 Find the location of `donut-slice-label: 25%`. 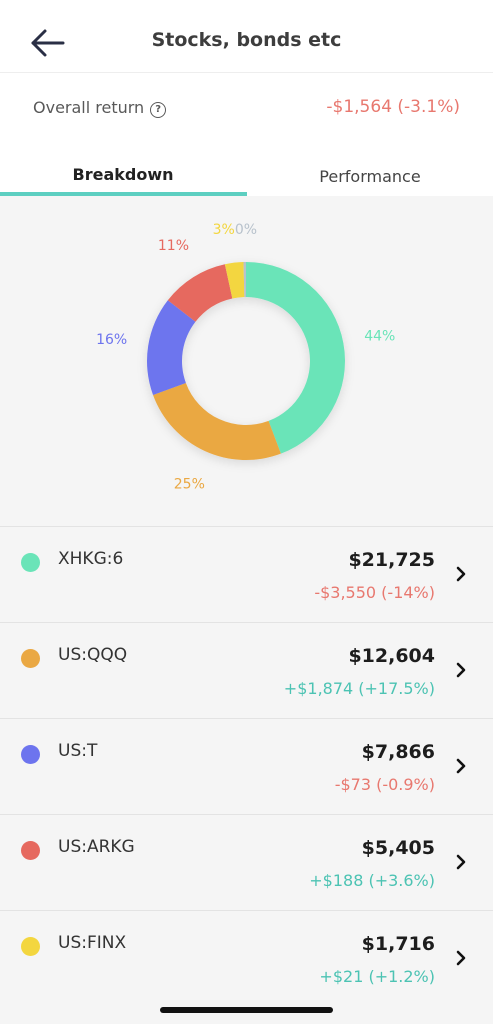

donut-slice-label: 25% is located at coordinates (189, 485).